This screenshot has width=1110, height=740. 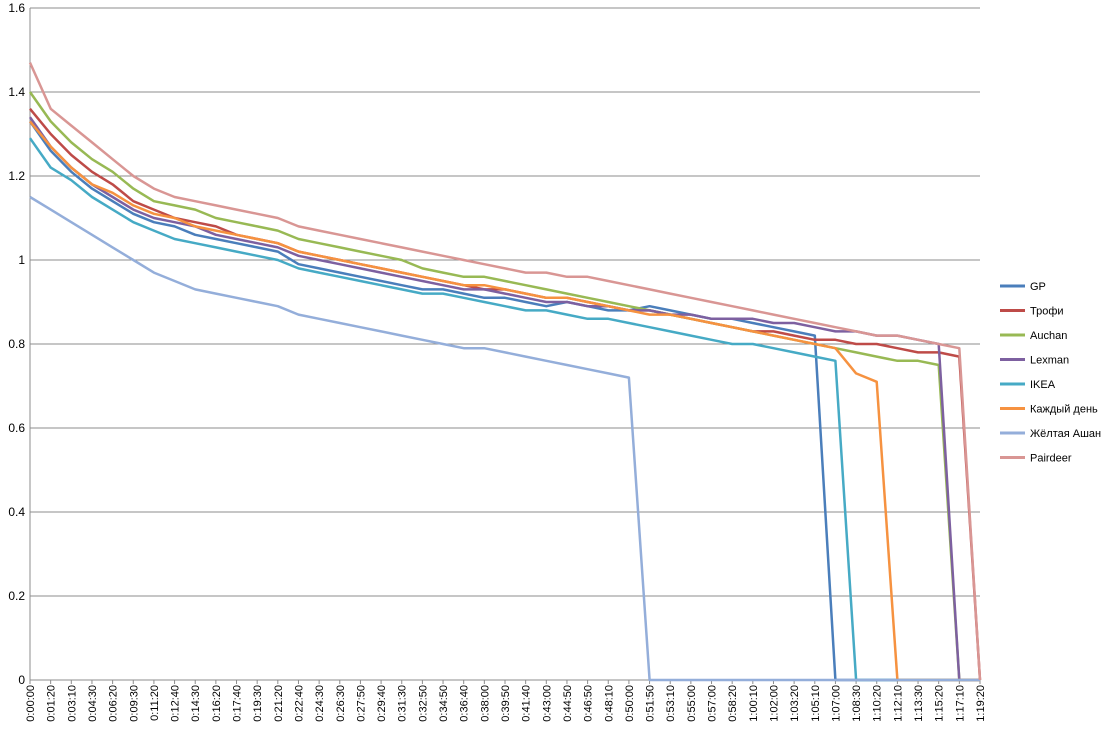 I want to click on x-tick-label: 0:38:00, so click(x=485, y=703).